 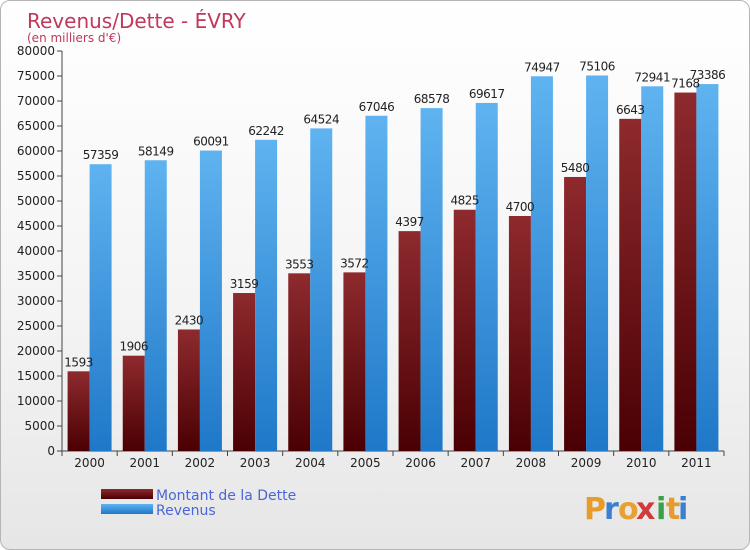 I want to click on x-tick-label: 2009, so click(x=586, y=463).